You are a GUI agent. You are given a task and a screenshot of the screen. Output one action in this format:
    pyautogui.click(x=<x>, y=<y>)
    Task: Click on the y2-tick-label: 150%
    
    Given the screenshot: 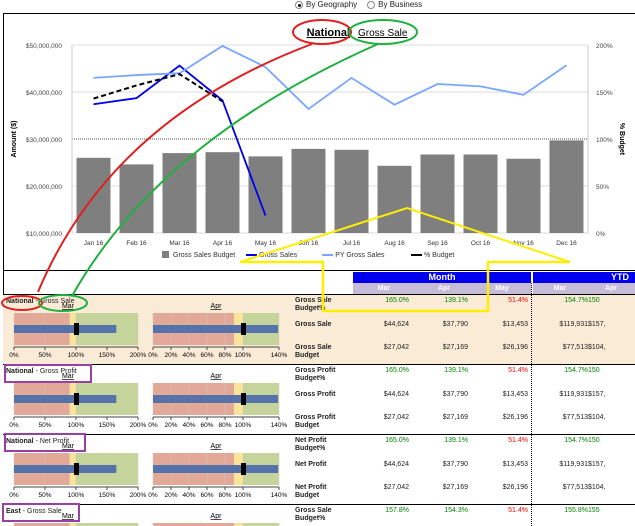 What is the action you would take?
    pyautogui.click(x=604, y=93)
    